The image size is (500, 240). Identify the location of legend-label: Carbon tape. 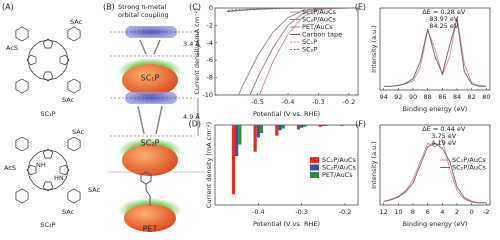
(322, 35).